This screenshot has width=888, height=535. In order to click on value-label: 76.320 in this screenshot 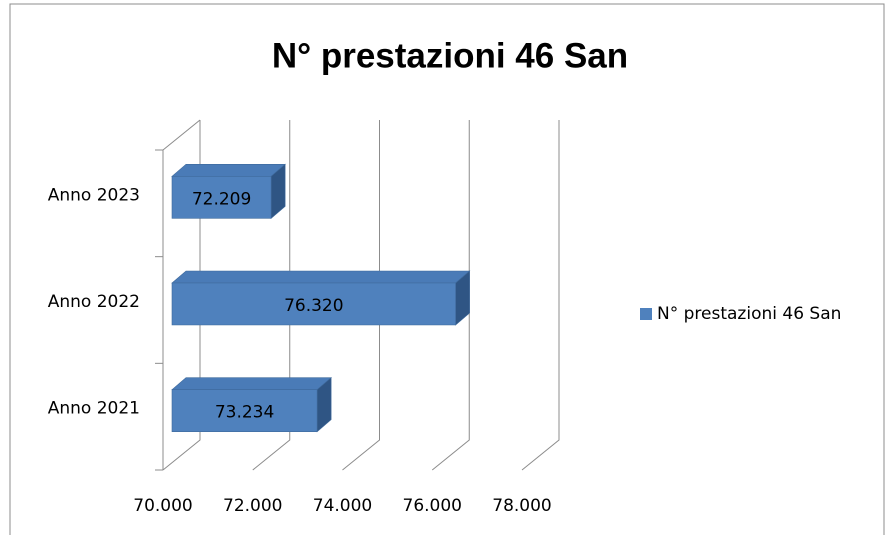, I will do `click(313, 306)`.